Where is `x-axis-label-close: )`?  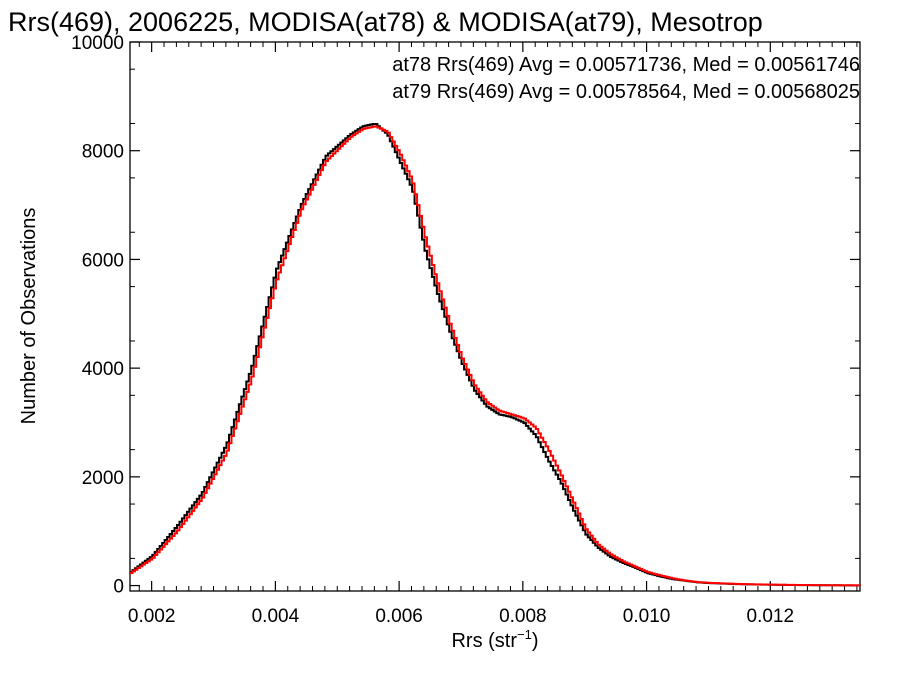 x-axis-label-close: ) is located at coordinates (535, 641).